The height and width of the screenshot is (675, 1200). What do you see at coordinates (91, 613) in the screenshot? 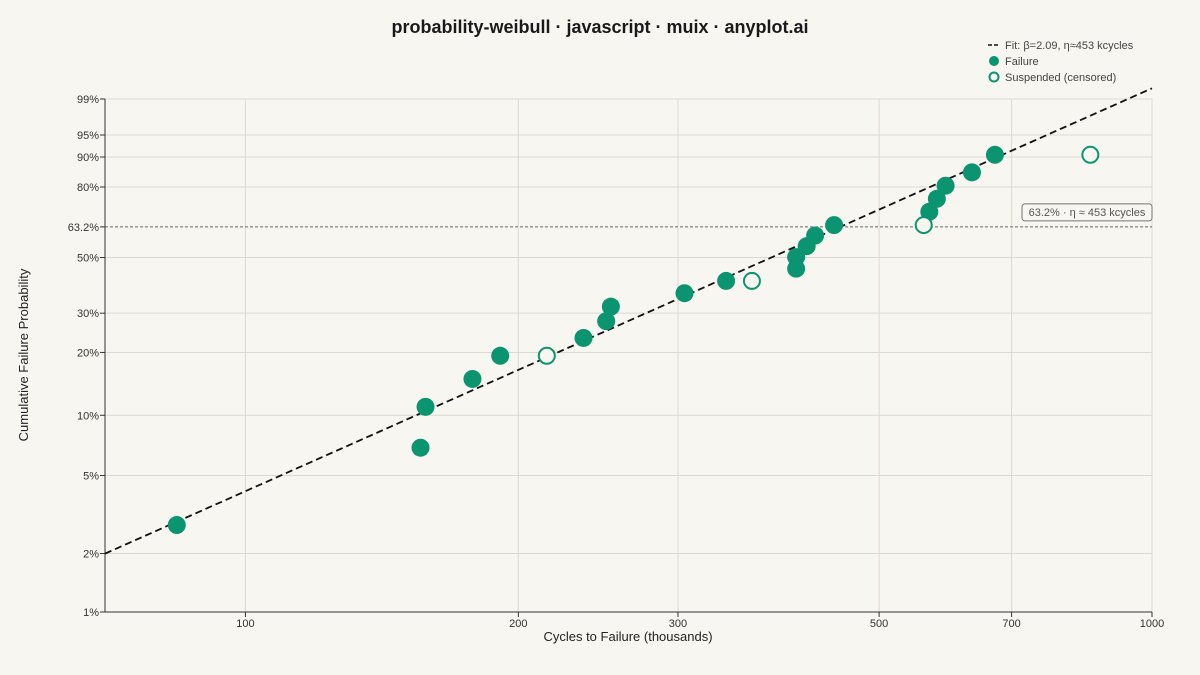
I see `y-tick-label: 1%` at bounding box center [91, 613].